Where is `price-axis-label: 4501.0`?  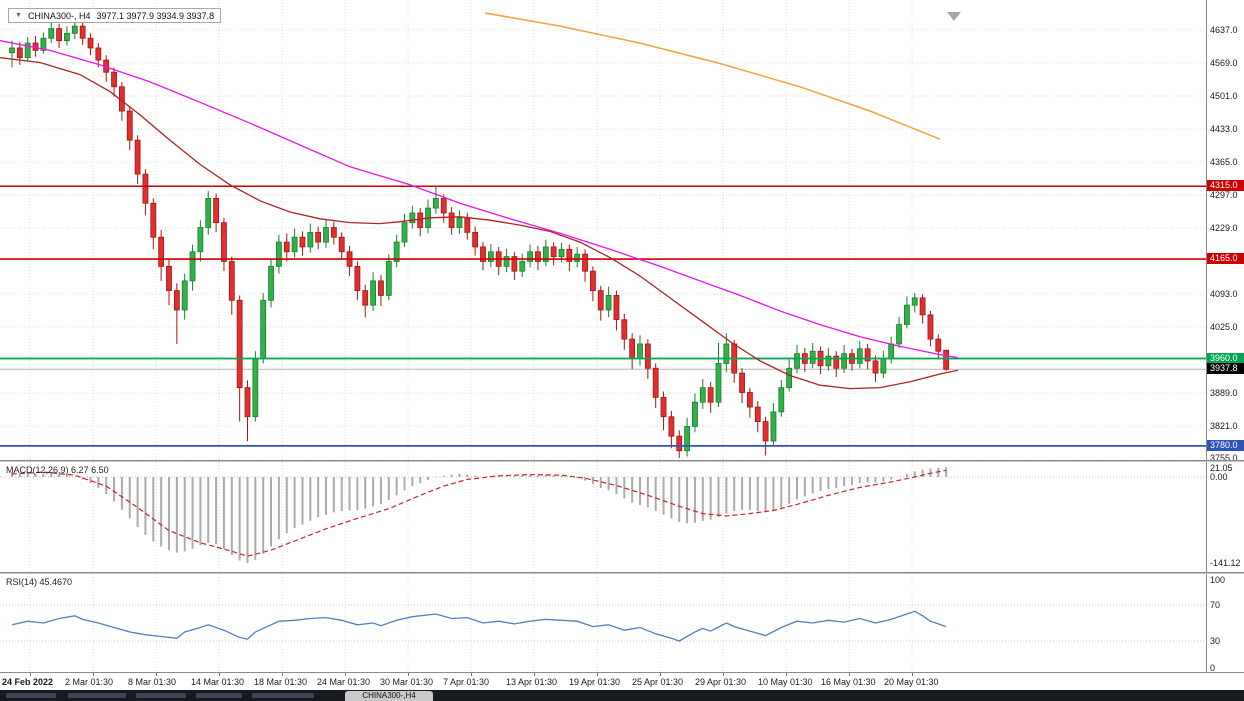 price-axis-label: 4501.0 is located at coordinates (1224, 95).